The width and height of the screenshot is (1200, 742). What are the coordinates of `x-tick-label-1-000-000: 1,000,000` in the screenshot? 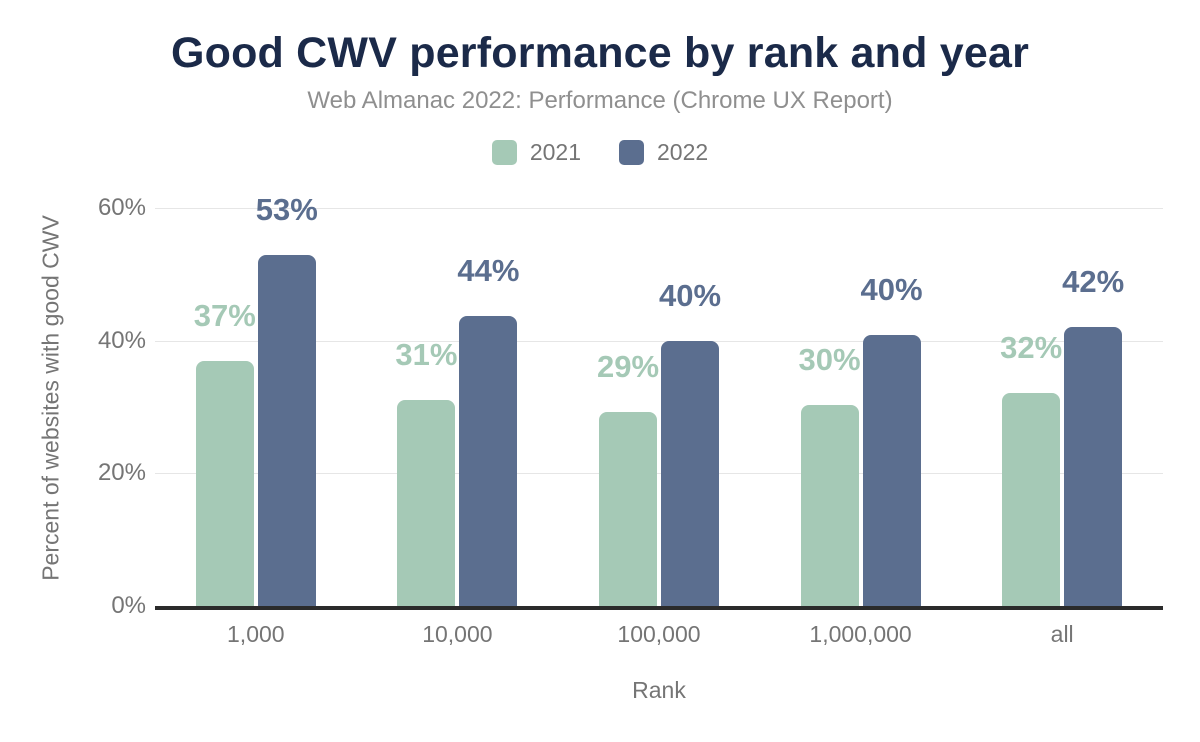 It's located at (860, 634).